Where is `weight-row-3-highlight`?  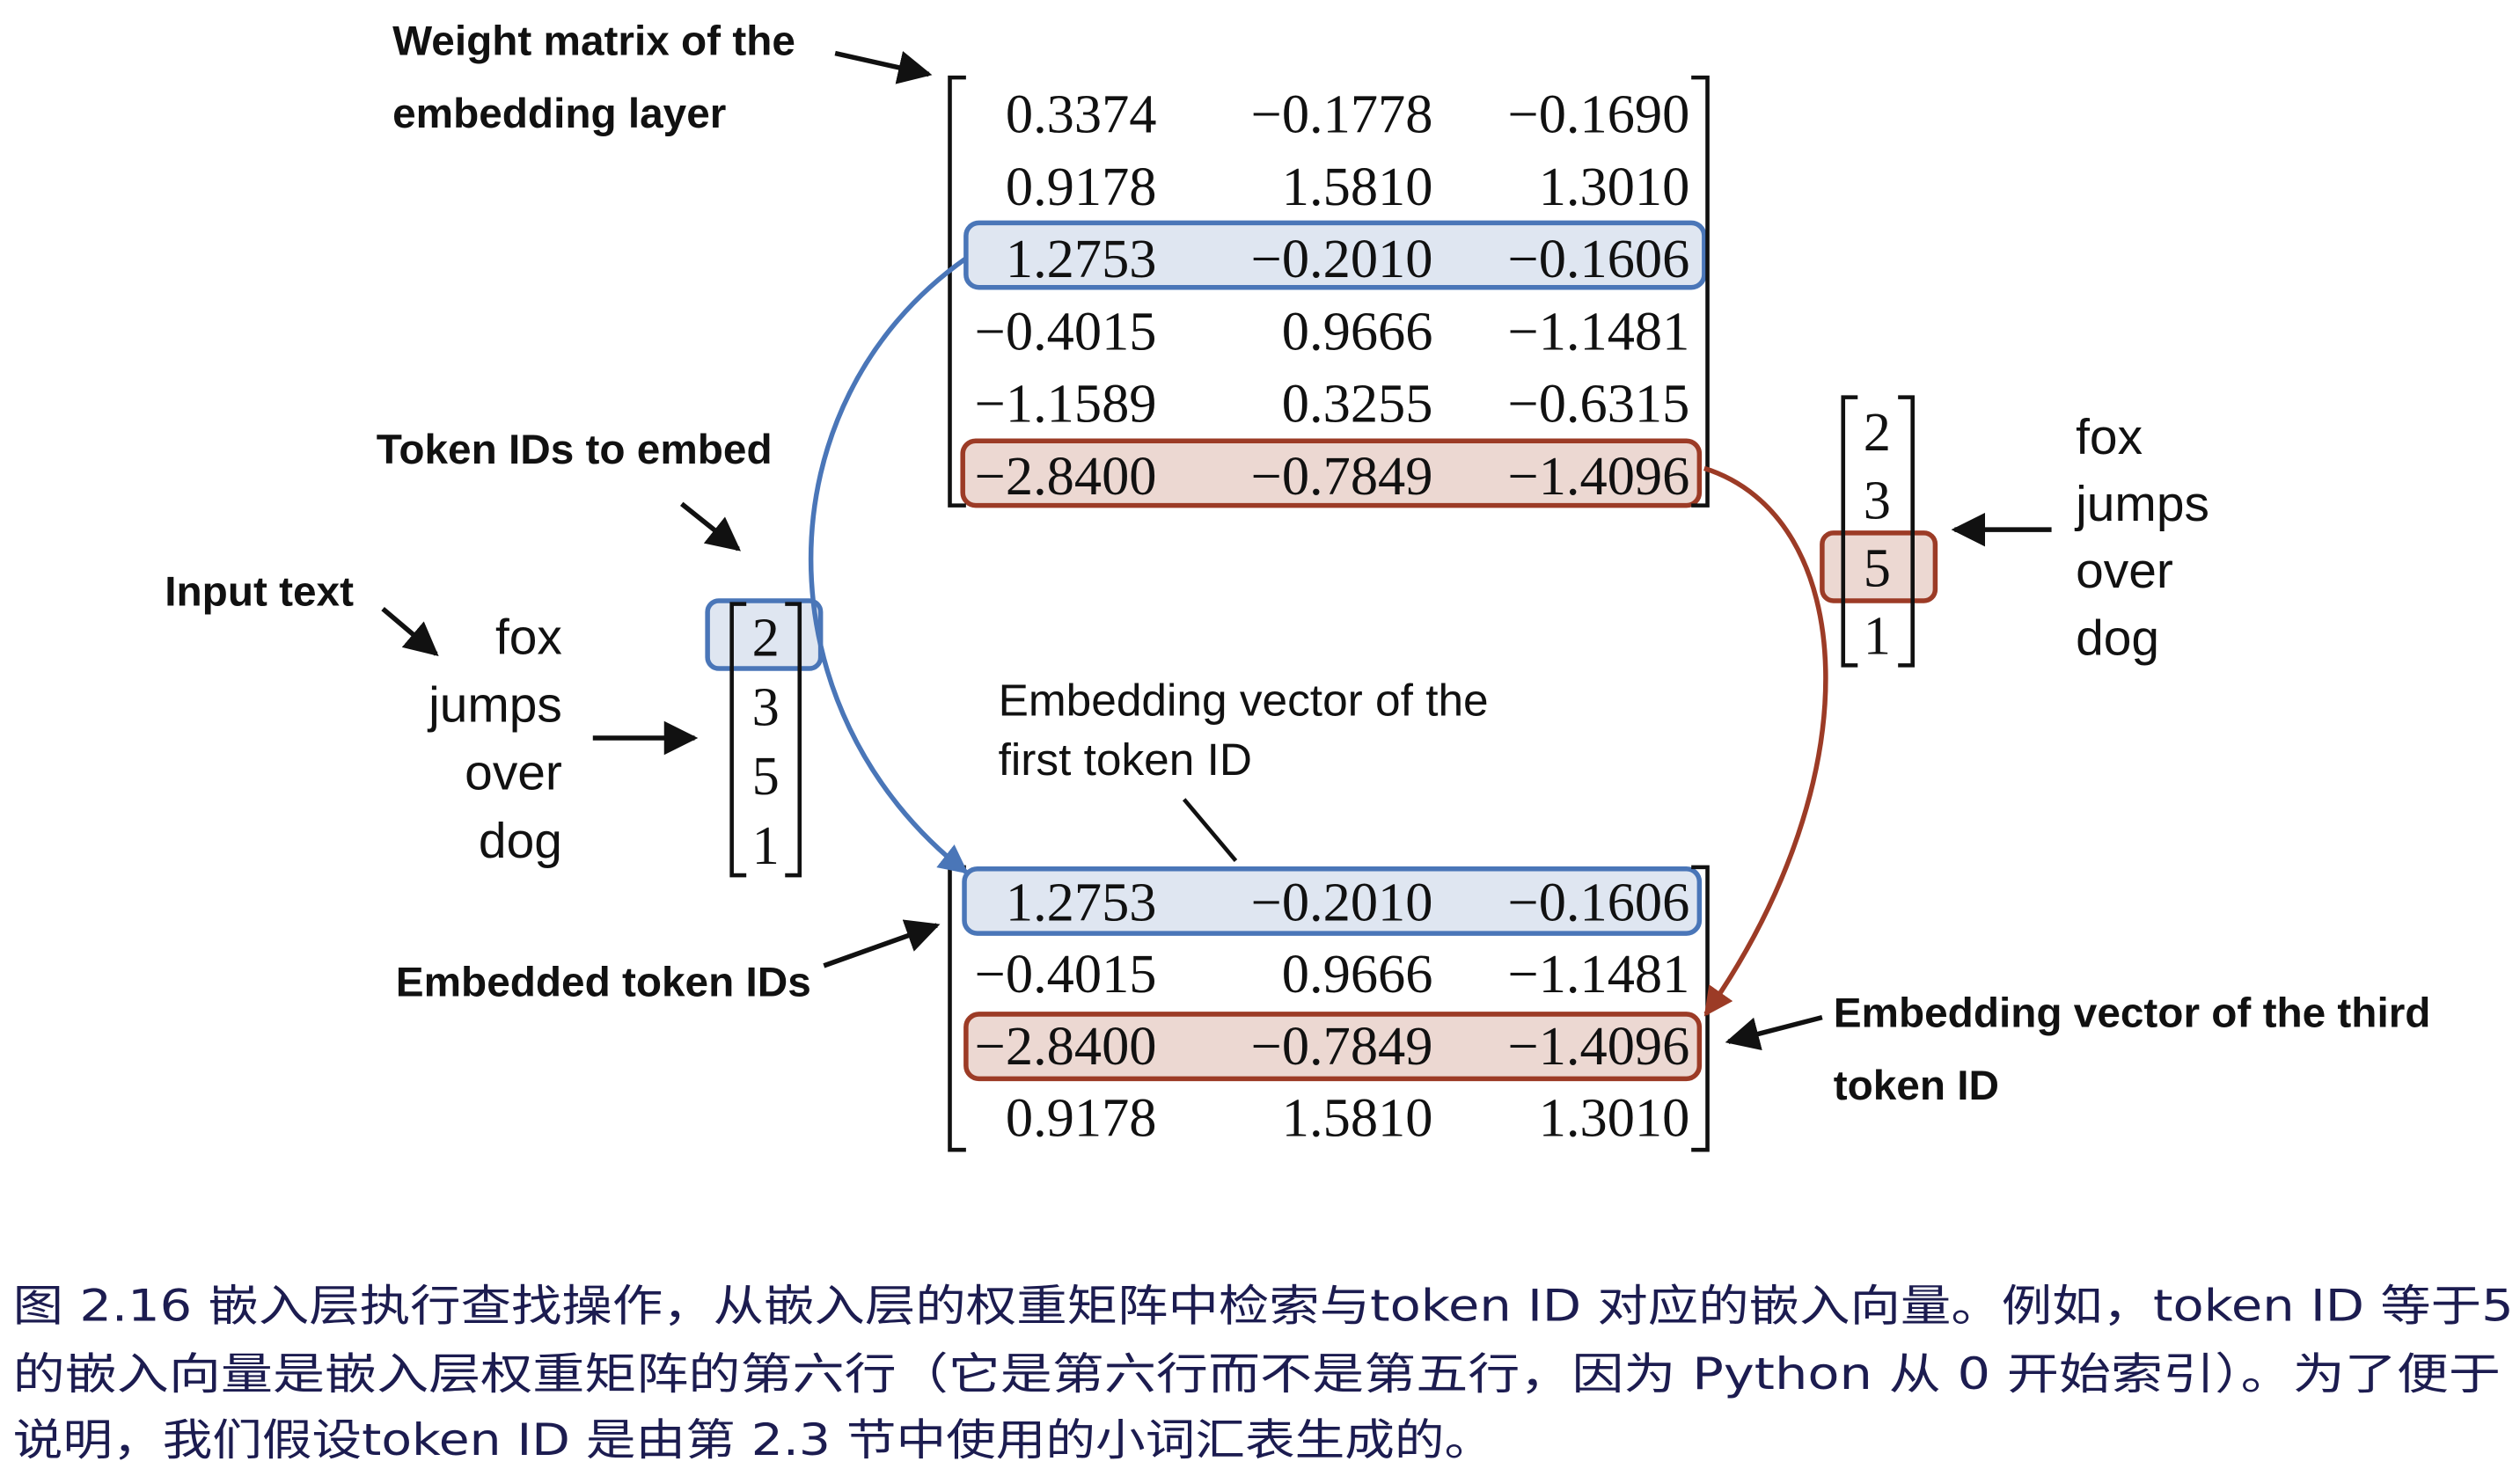
weight-row-3-highlight is located at coordinates (1335, 255).